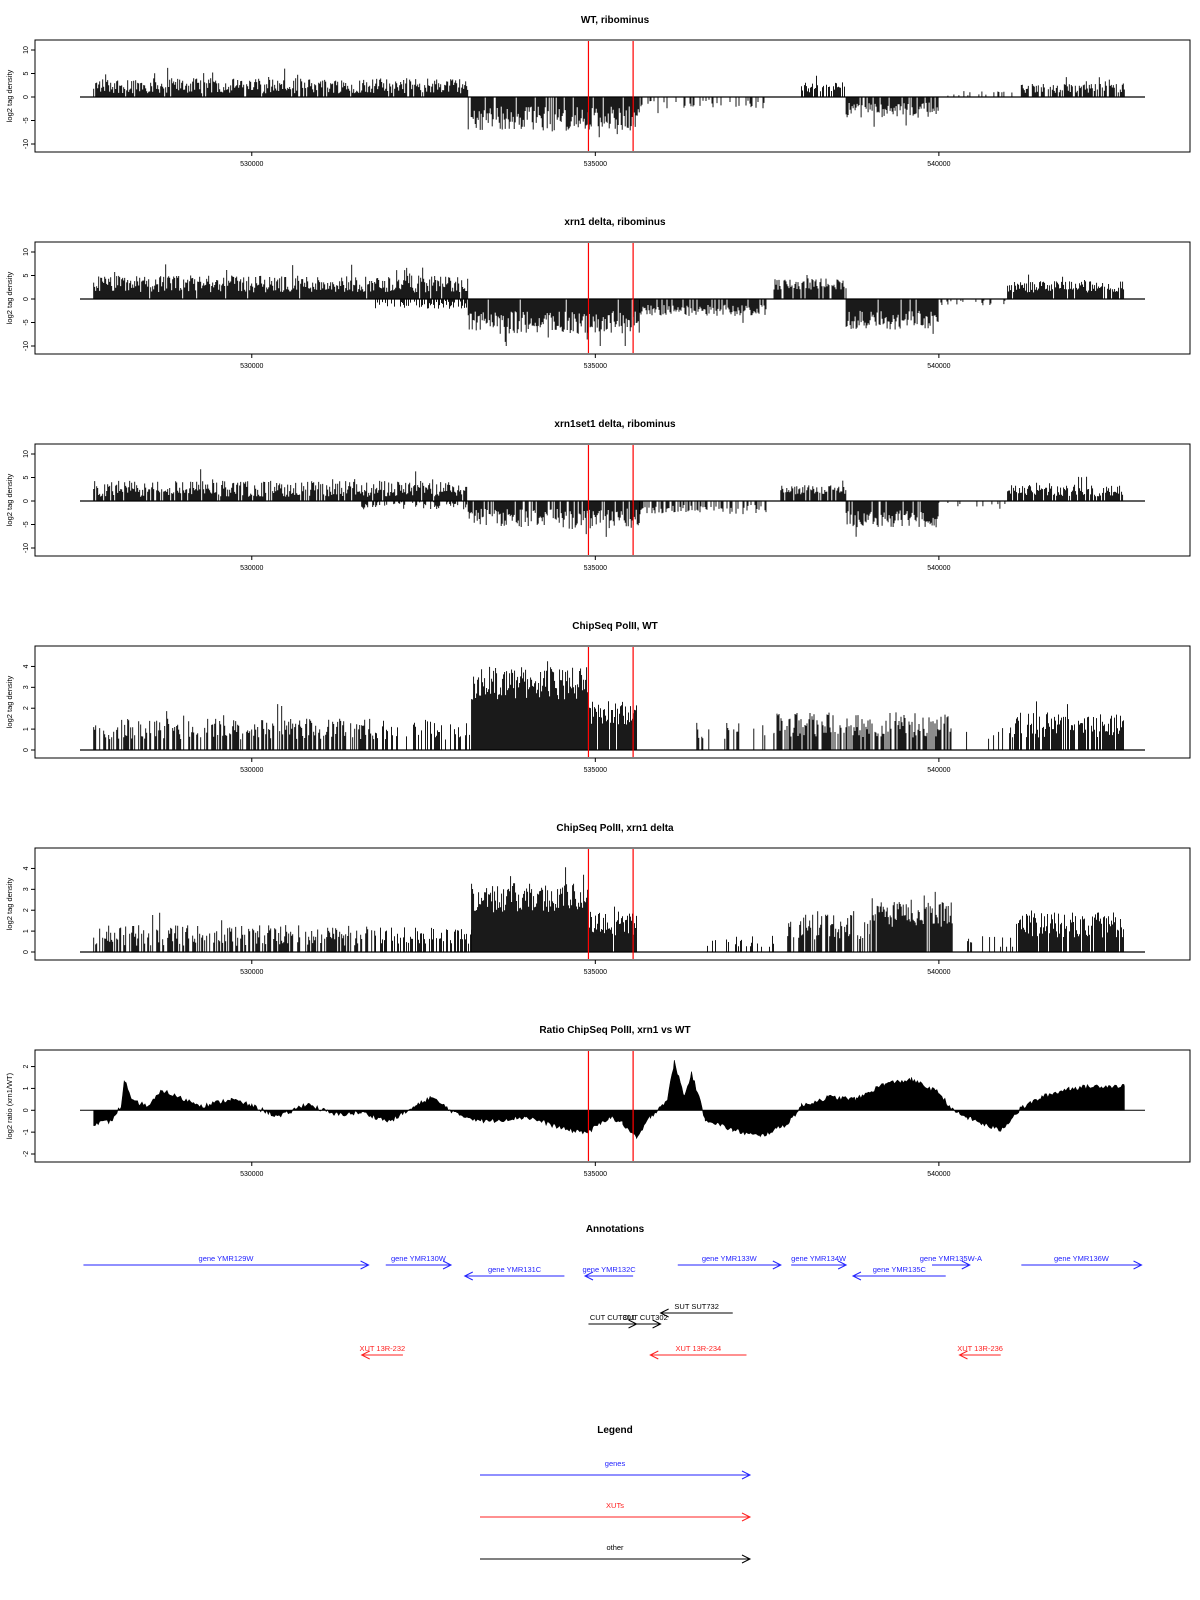 The width and height of the screenshot is (1200, 1600). What do you see at coordinates (696, 1306) in the screenshot?
I see `feature-label: SUT SUT732` at bounding box center [696, 1306].